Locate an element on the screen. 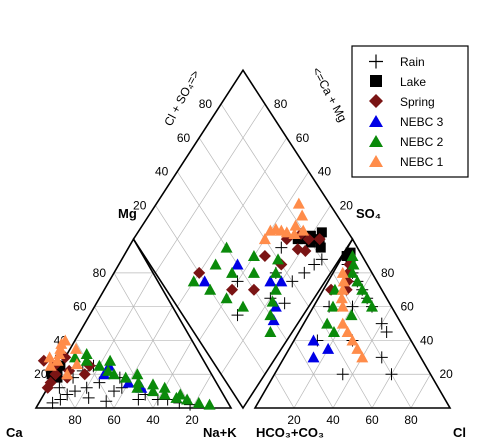 Image resolution: width=479 pixels, height=447 pixels. anion-bottom-tick-label: 20 is located at coordinates (294, 420).